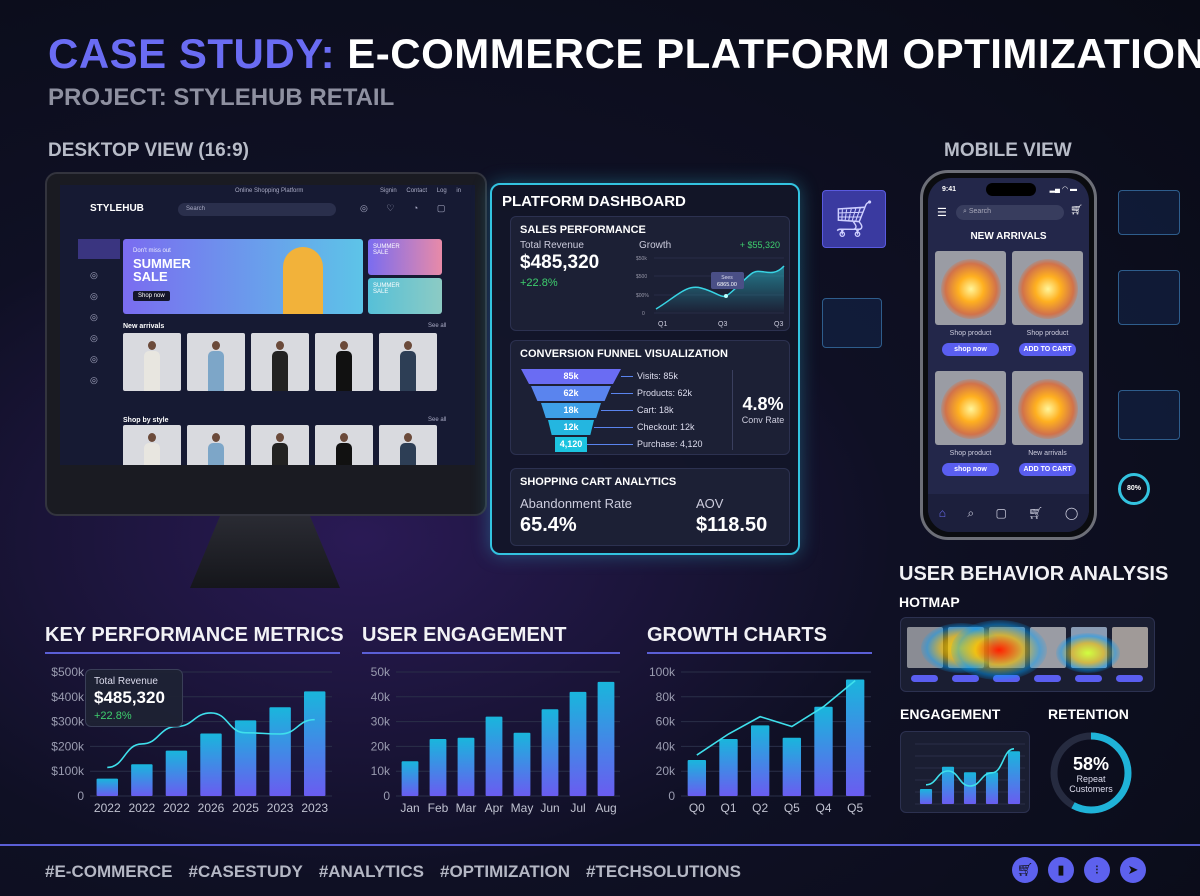 The height and width of the screenshot is (896, 1200). Describe the element at coordinates (571, 427) in the screenshot. I see `funnel-stage: 12k` at that location.